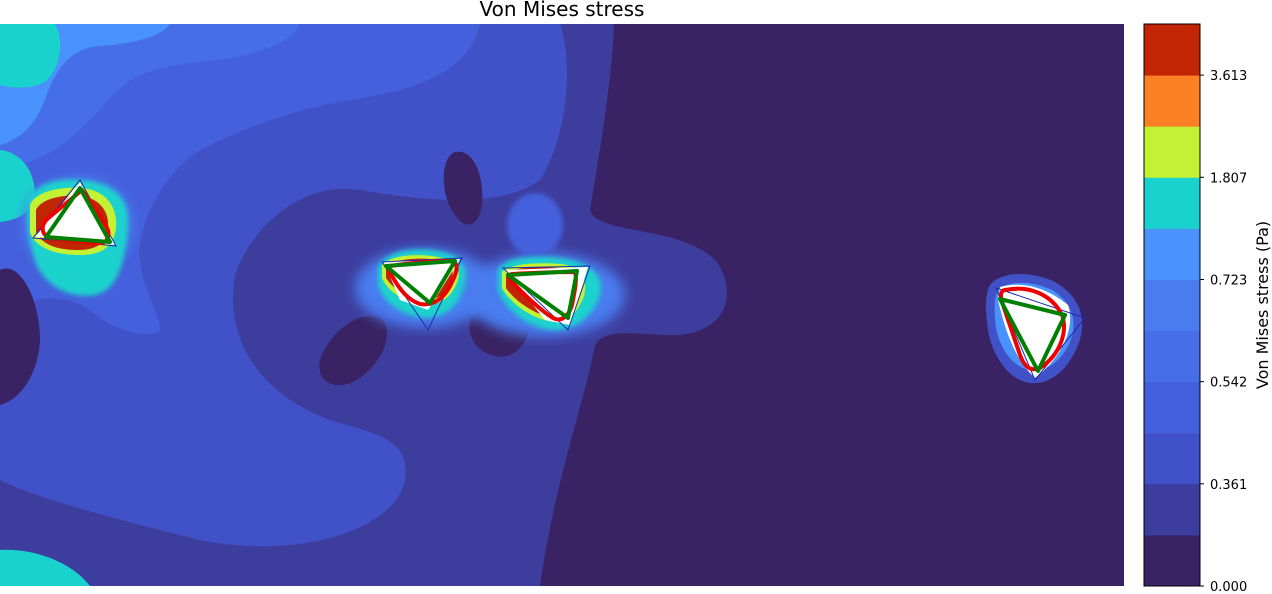 The image size is (1272, 594). I want to click on colorbar-ticks: 0.000 0.361 0.542 0.723 1.807 3.613, so click(1223, 331).